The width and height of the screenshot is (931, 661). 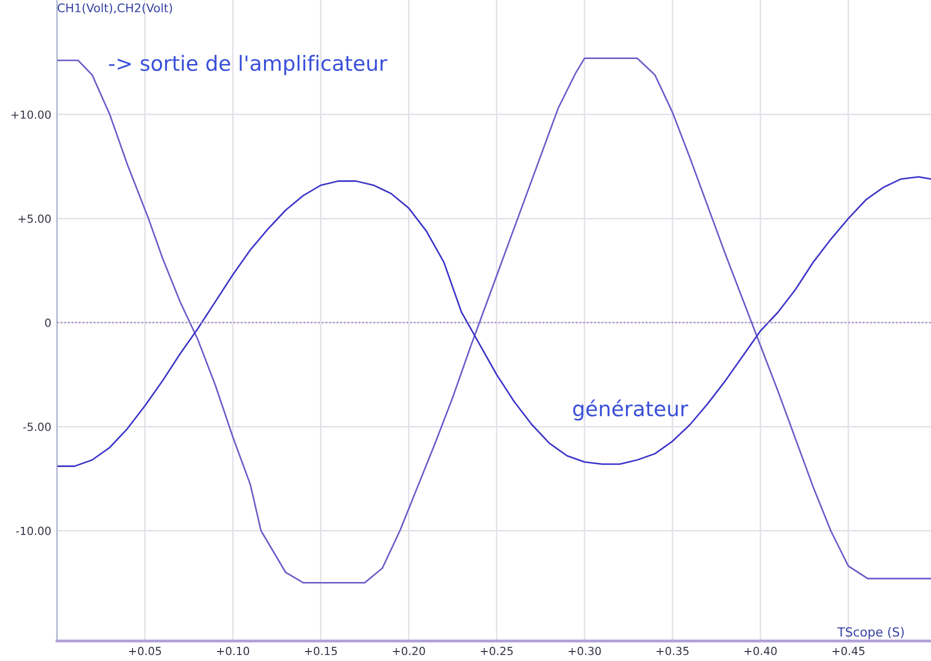 What do you see at coordinates (34, 218) in the screenshot?
I see `y-tick-label: +5.00` at bounding box center [34, 218].